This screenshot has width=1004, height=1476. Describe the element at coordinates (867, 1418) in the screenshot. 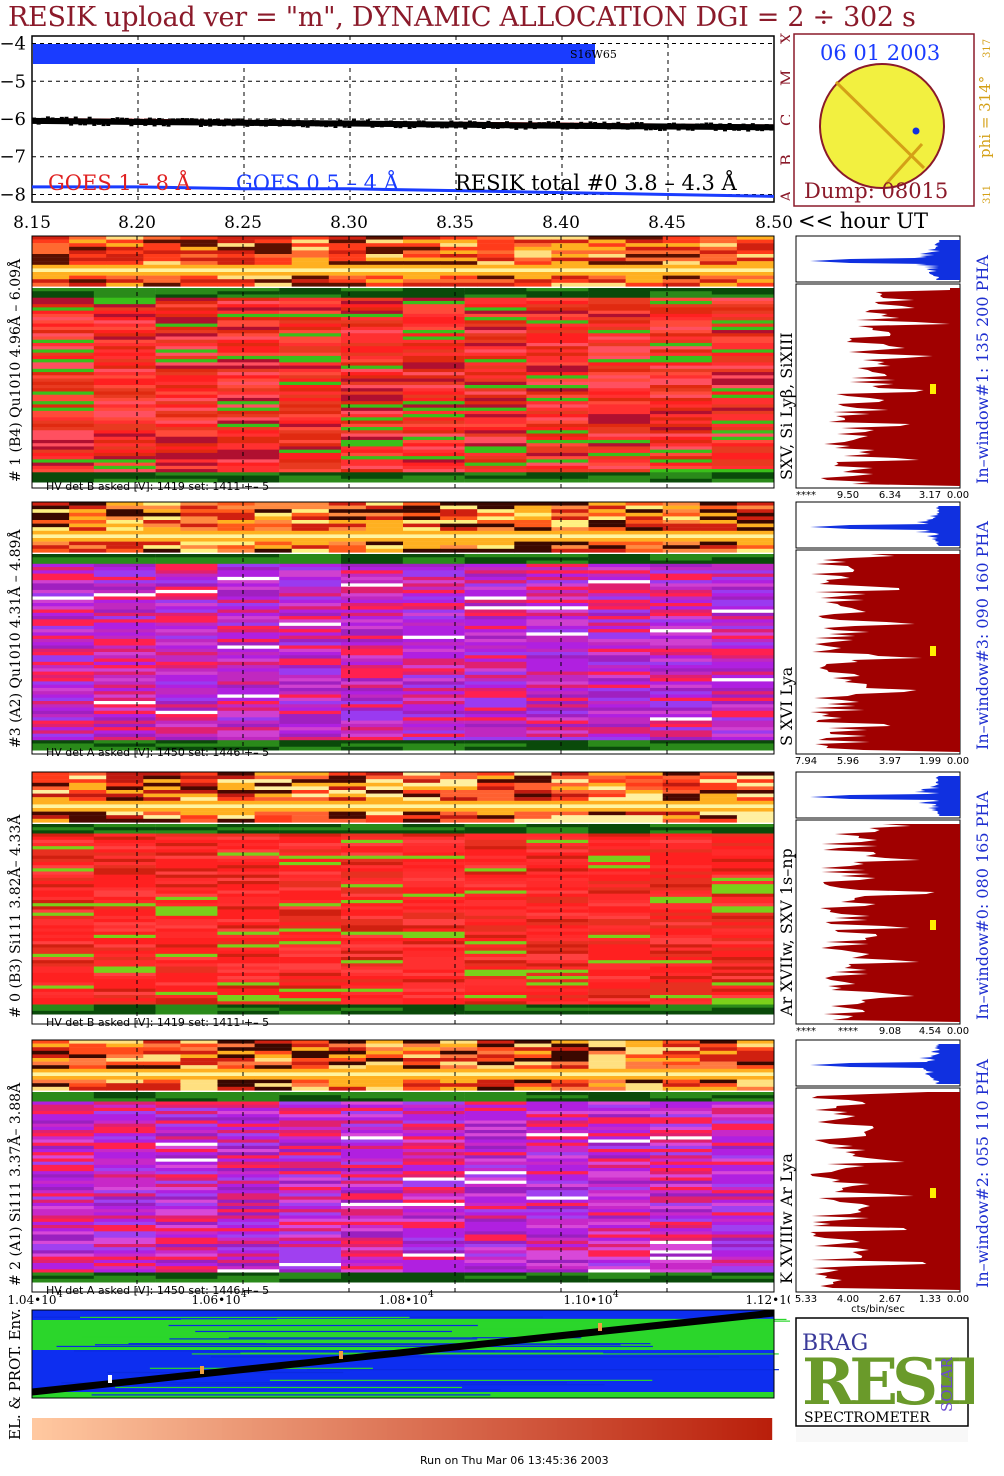

I see `logo-caption: SPECTROMETER` at that location.